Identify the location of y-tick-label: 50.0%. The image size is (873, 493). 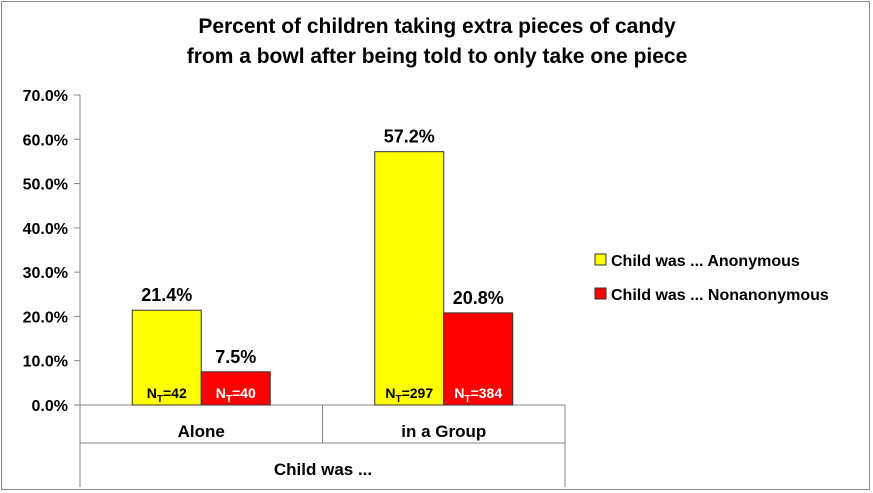
(45, 185).